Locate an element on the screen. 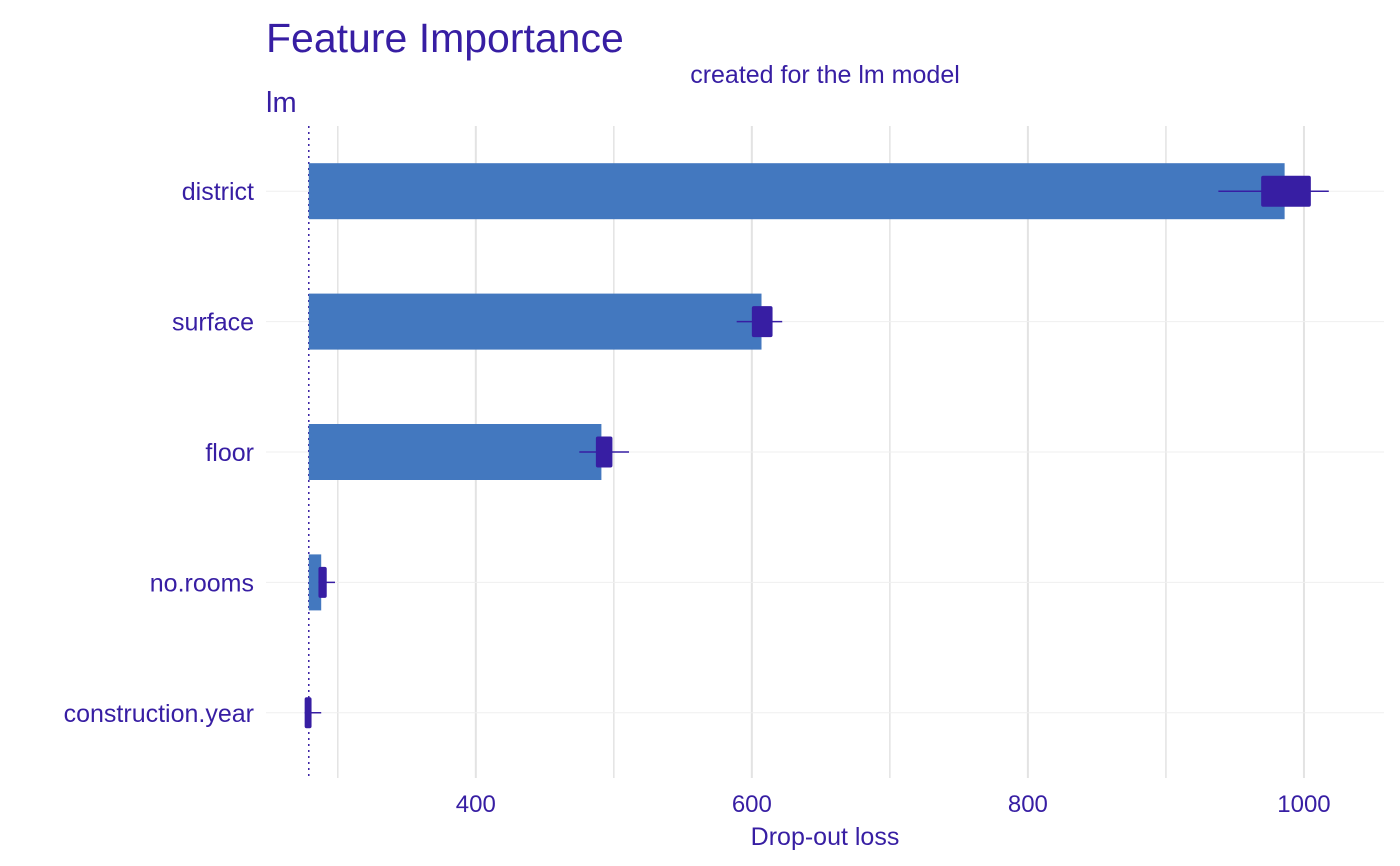  chart-title: Feature Importance is located at coordinates (445, 38).